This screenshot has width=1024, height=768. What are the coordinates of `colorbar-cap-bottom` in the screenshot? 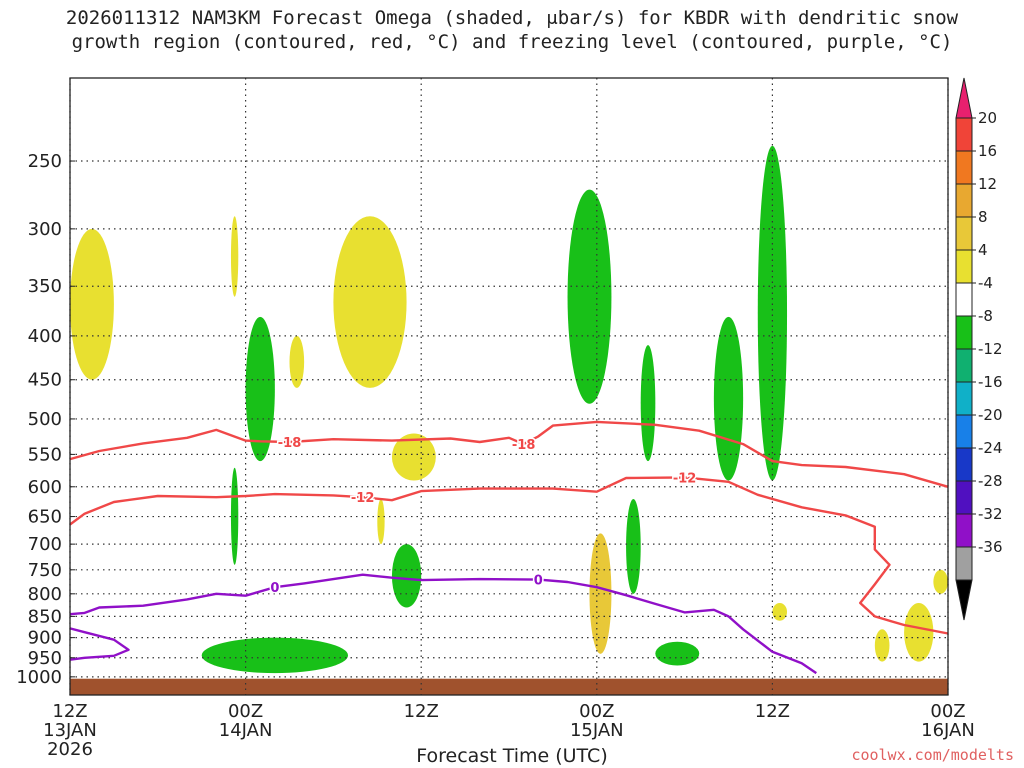 It's located at (964, 600).